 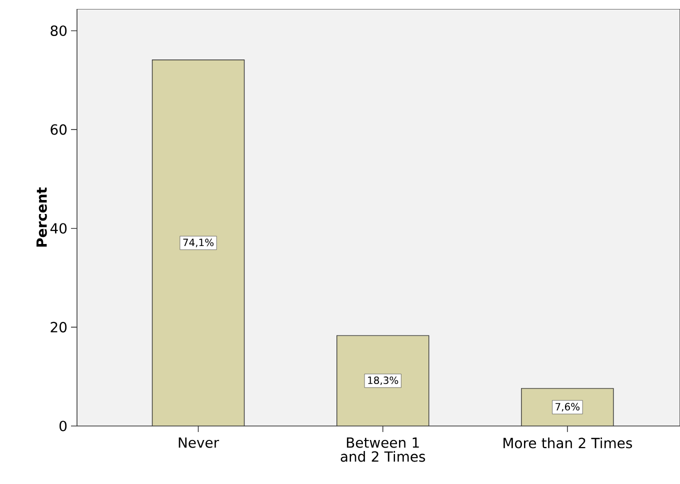 What do you see at coordinates (58, 228) in the screenshot?
I see `y-tick-label: 40` at bounding box center [58, 228].